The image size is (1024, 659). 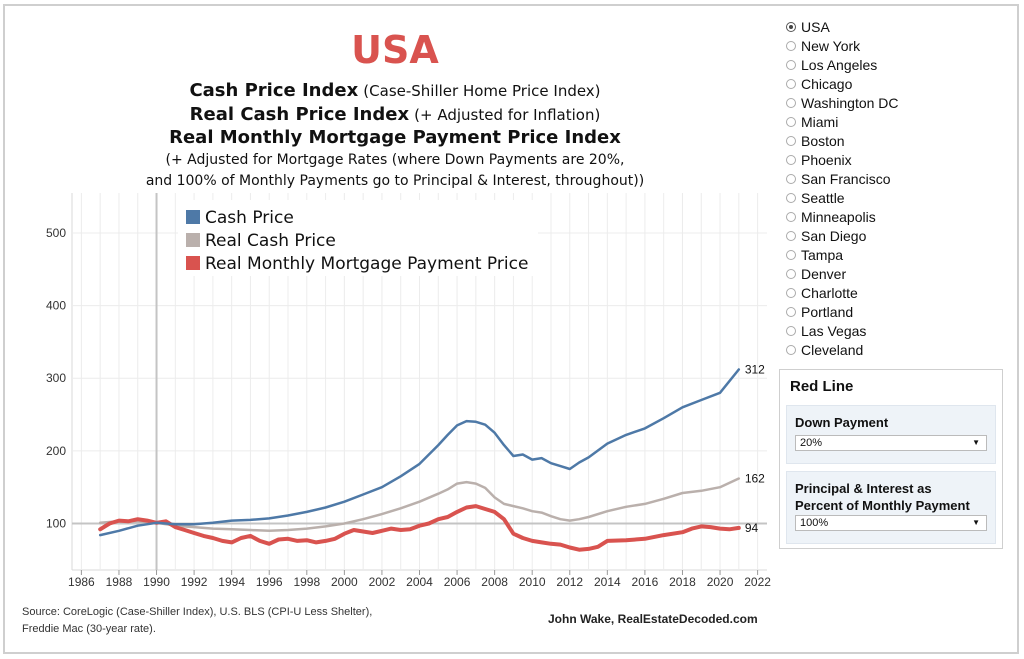 I want to click on down-payment-label: Down Payment, so click(x=842, y=422).